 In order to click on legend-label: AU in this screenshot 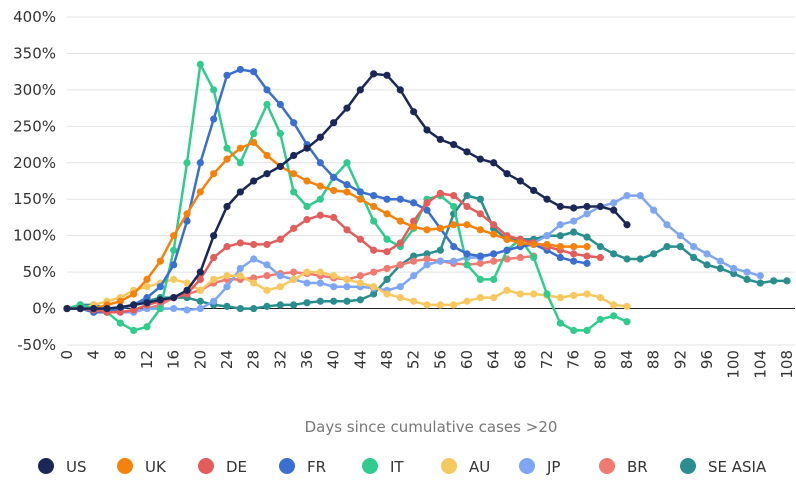, I will do `click(479, 467)`.